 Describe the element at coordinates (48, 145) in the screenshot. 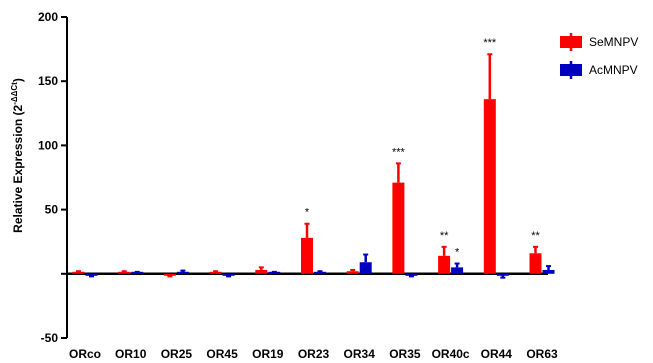

I see `y-tick-label: 100` at that location.